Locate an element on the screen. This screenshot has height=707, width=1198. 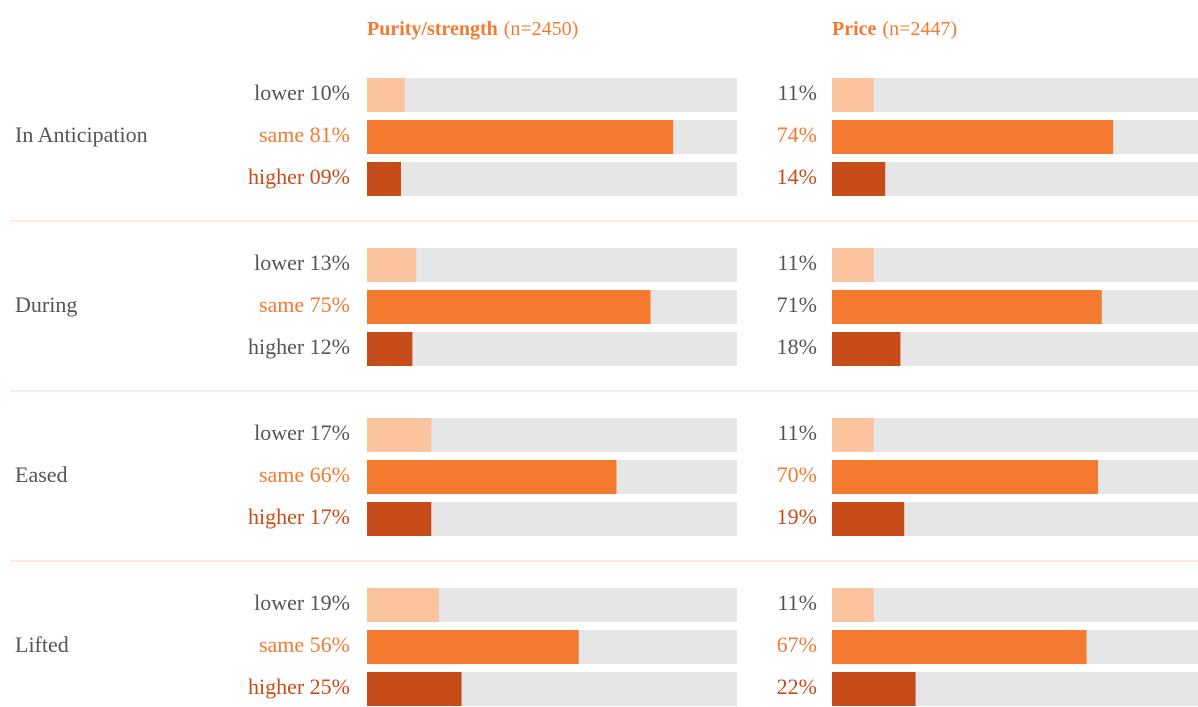
value-label: 81% is located at coordinates (330, 134).